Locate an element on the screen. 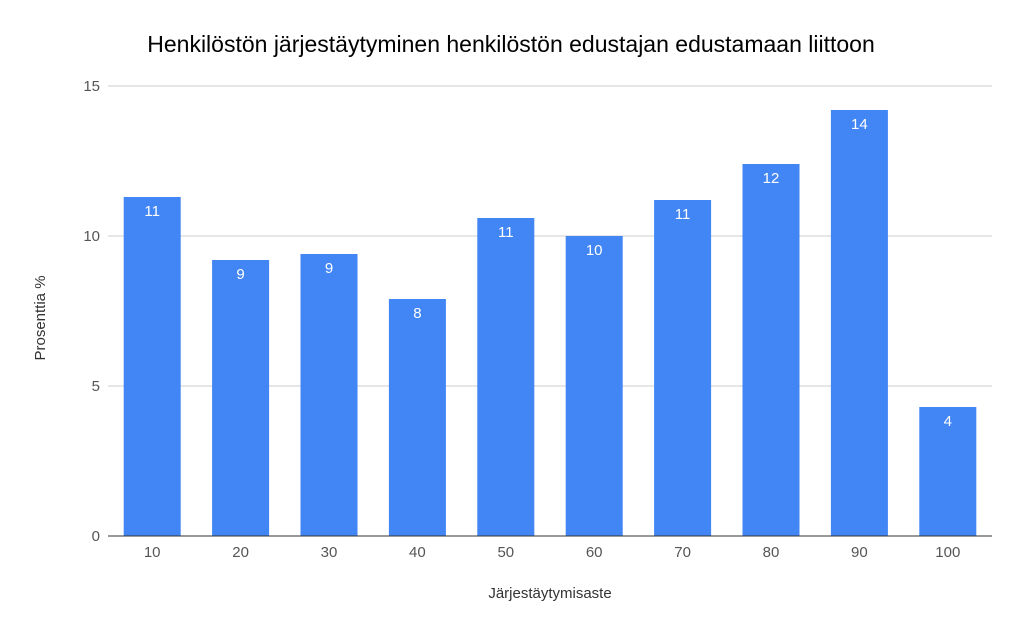  x-tick-label: 30 is located at coordinates (329, 552).